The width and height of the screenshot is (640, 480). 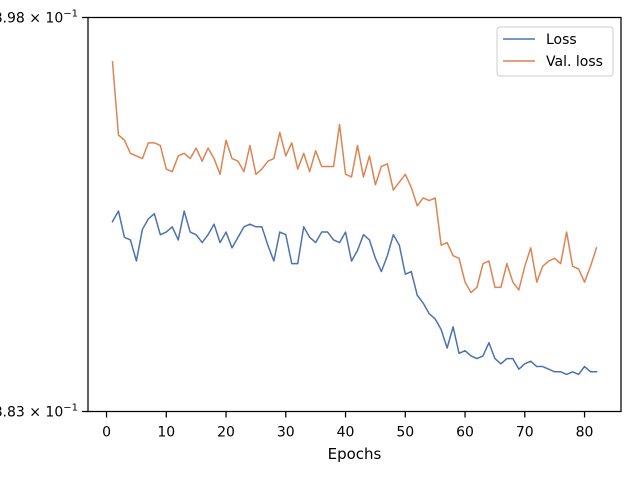 What do you see at coordinates (465, 433) in the screenshot?
I see `x-tick-label: 60` at bounding box center [465, 433].